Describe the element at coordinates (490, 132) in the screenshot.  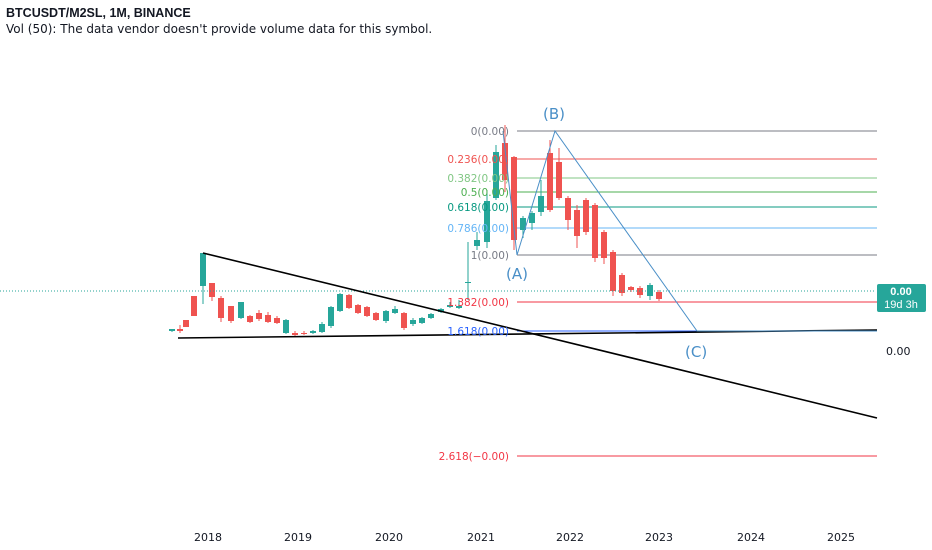
I see `fib-label: 0(0.00)` at that location.